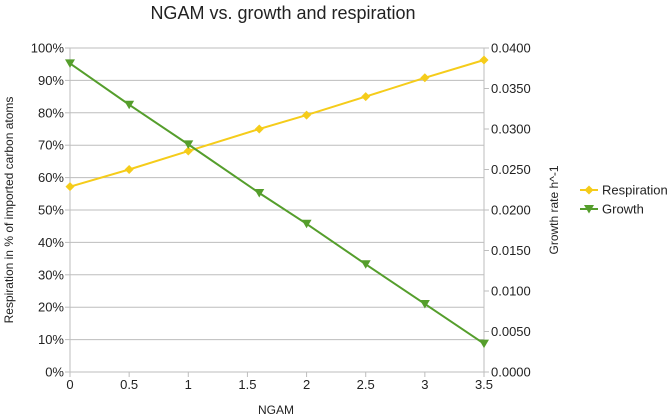  I want to click on right-tick-label: 0.0400, so click(511, 48).